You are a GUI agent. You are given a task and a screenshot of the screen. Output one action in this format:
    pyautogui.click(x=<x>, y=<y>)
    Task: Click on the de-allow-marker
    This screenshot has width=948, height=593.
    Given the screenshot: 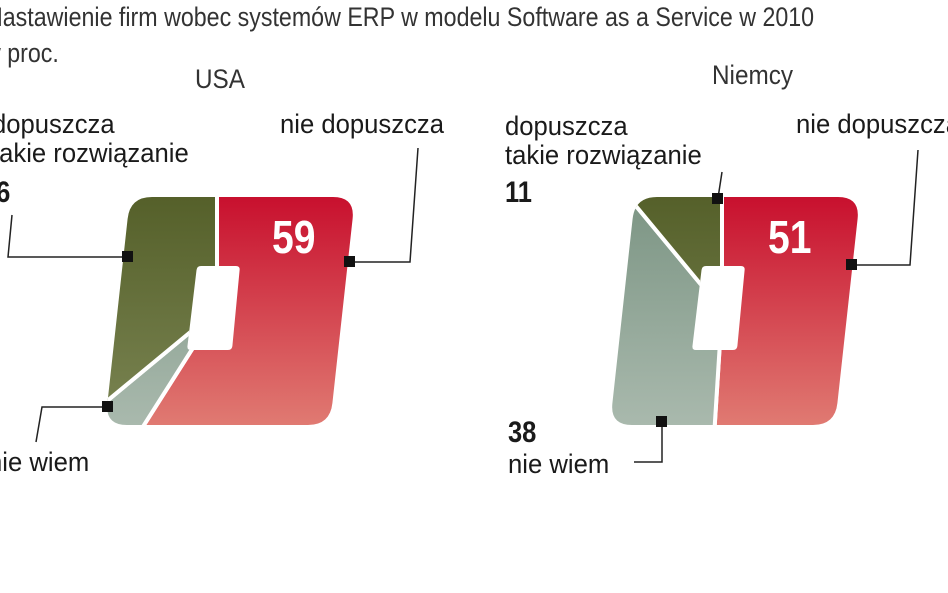 What is the action you would take?
    pyautogui.click(x=717, y=198)
    